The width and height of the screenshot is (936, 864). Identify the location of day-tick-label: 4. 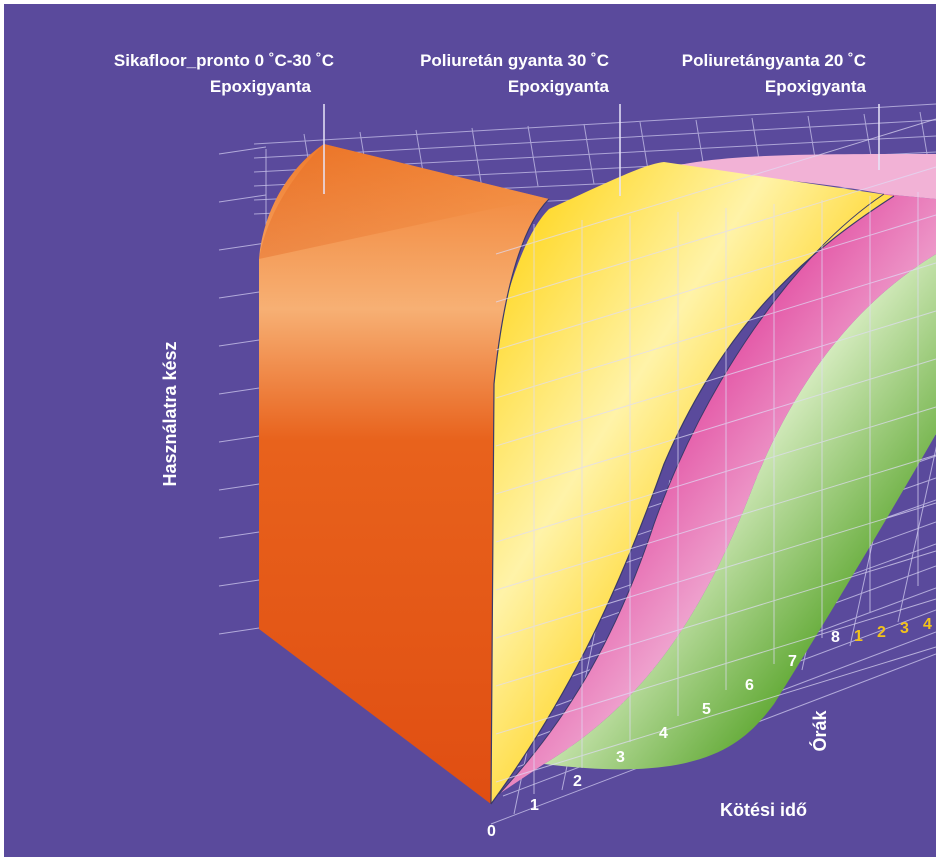
(927, 624).